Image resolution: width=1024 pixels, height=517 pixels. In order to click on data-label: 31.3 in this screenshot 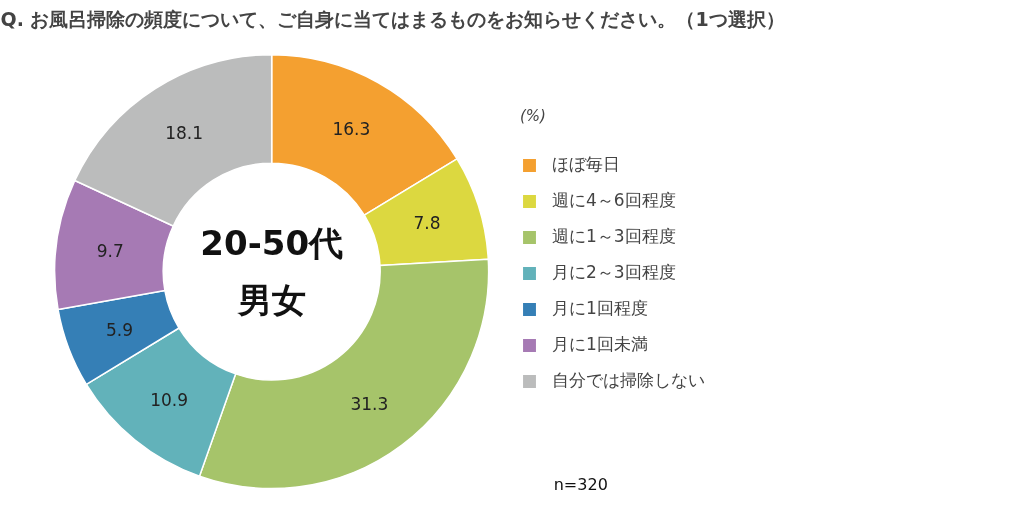, I will do `click(369, 403)`.